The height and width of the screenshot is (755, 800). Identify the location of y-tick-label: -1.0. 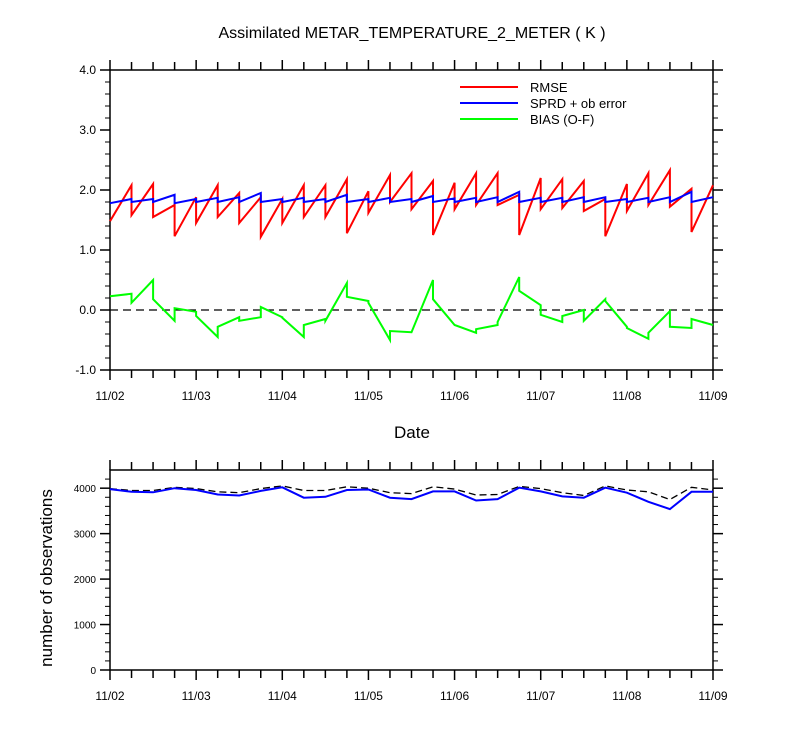
(85, 370).